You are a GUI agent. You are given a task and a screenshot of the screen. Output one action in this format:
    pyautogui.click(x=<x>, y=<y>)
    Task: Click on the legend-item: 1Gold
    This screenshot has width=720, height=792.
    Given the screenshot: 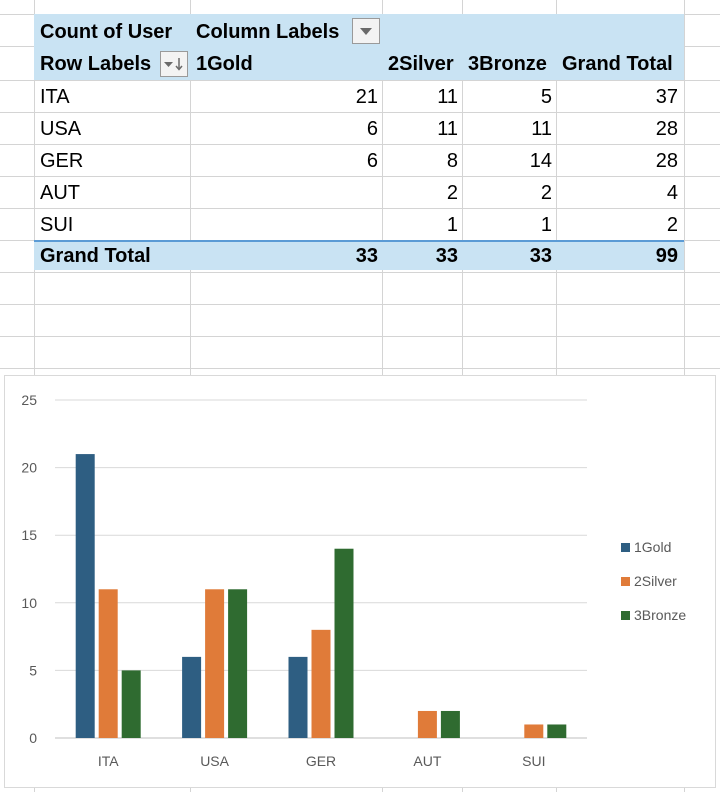 What is the action you would take?
    pyautogui.click(x=646, y=547)
    